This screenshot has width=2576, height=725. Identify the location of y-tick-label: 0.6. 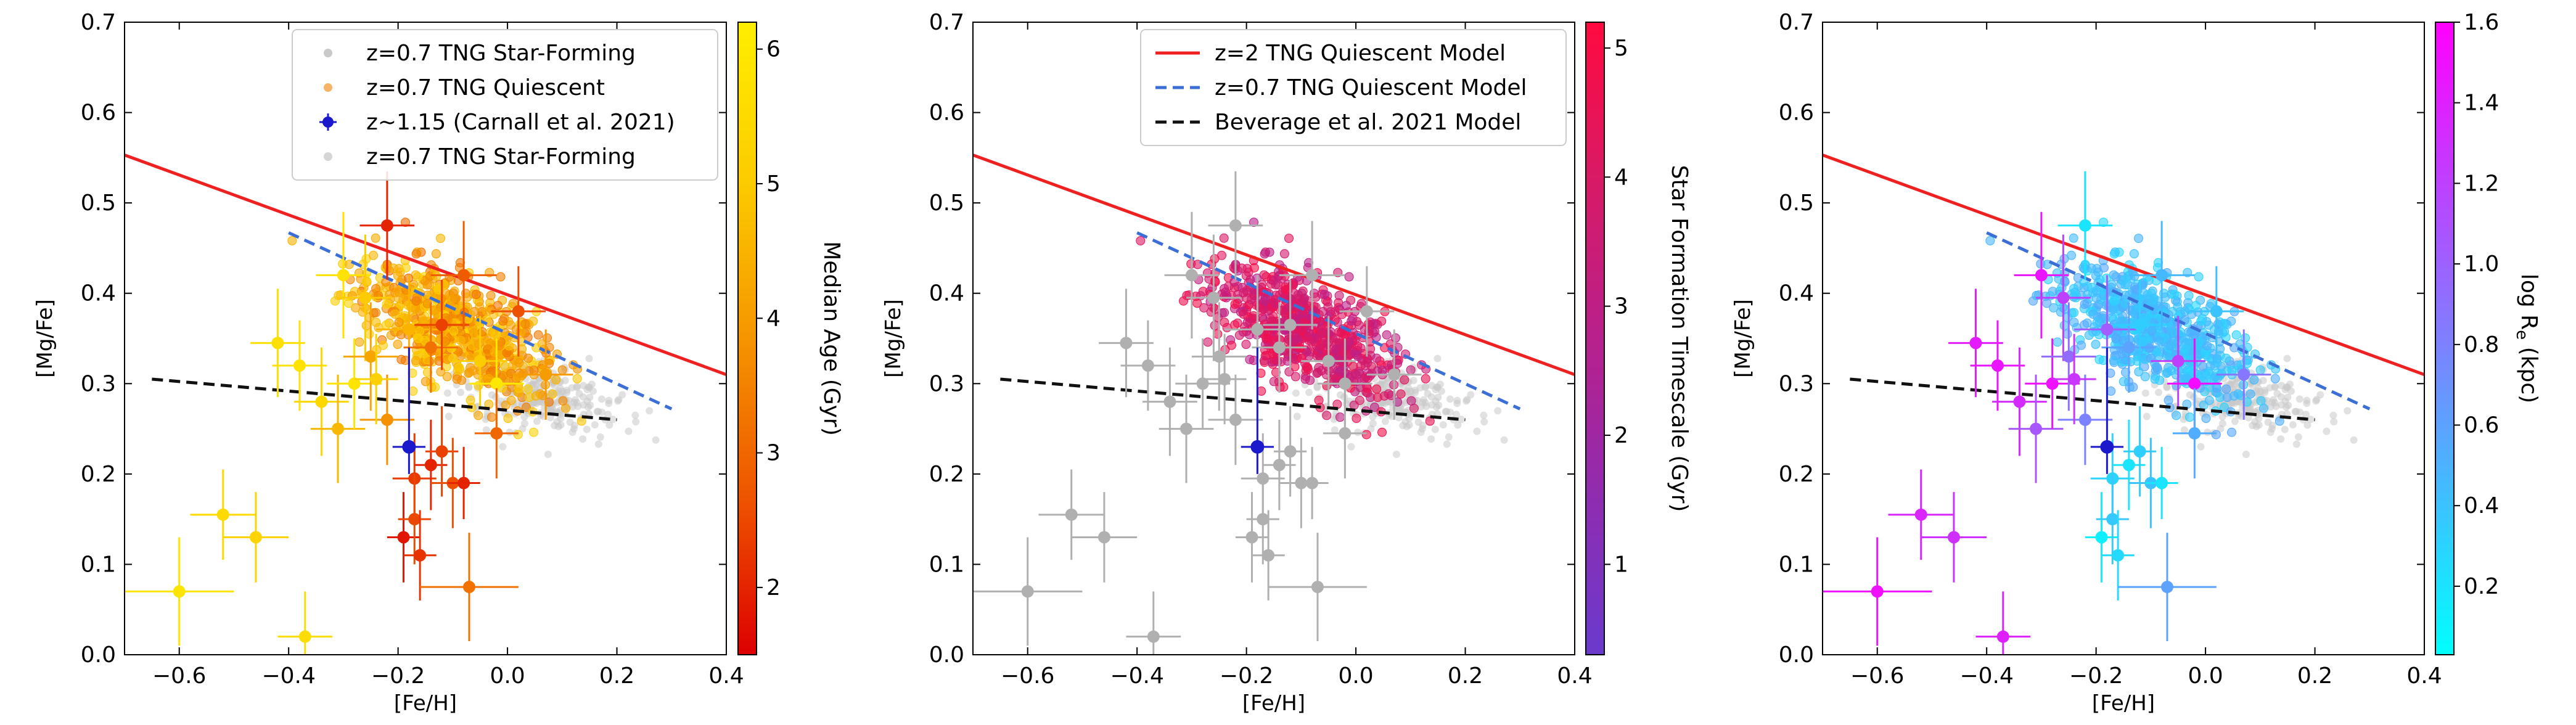
(946, 113).